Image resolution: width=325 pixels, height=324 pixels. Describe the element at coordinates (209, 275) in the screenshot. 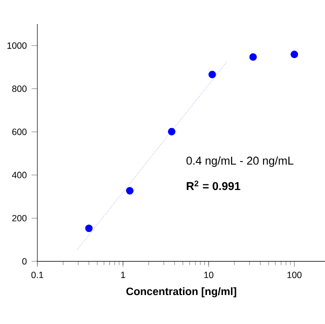

I see `x-tick-label: 10` at that location.